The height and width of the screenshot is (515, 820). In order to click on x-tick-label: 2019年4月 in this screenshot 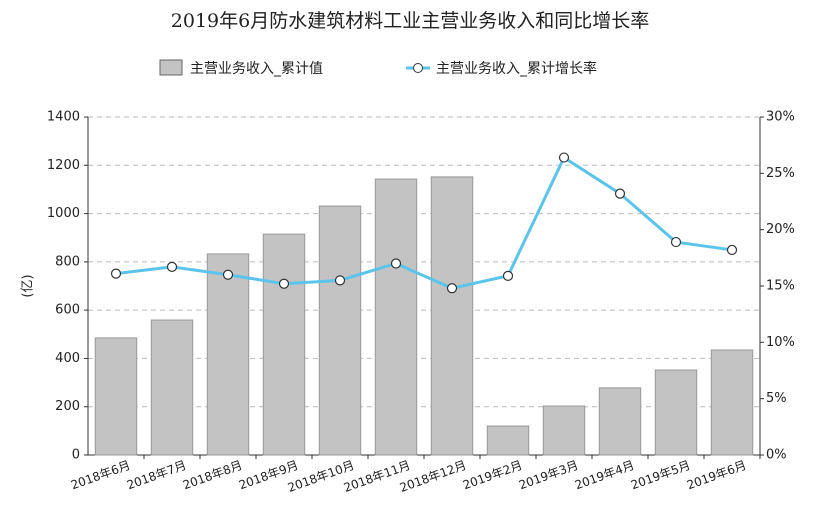, I will do `click(604, 475)`.